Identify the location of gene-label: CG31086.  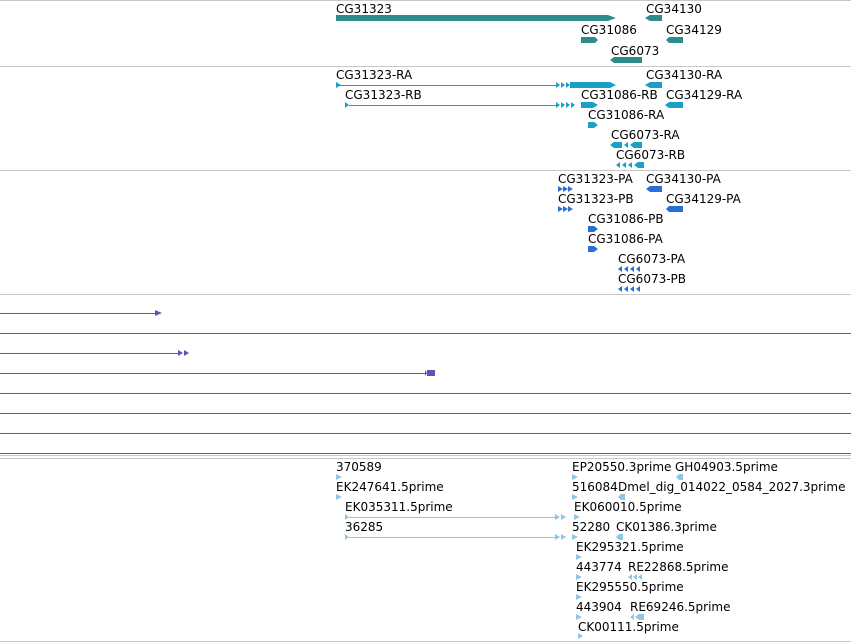
(609, 30).